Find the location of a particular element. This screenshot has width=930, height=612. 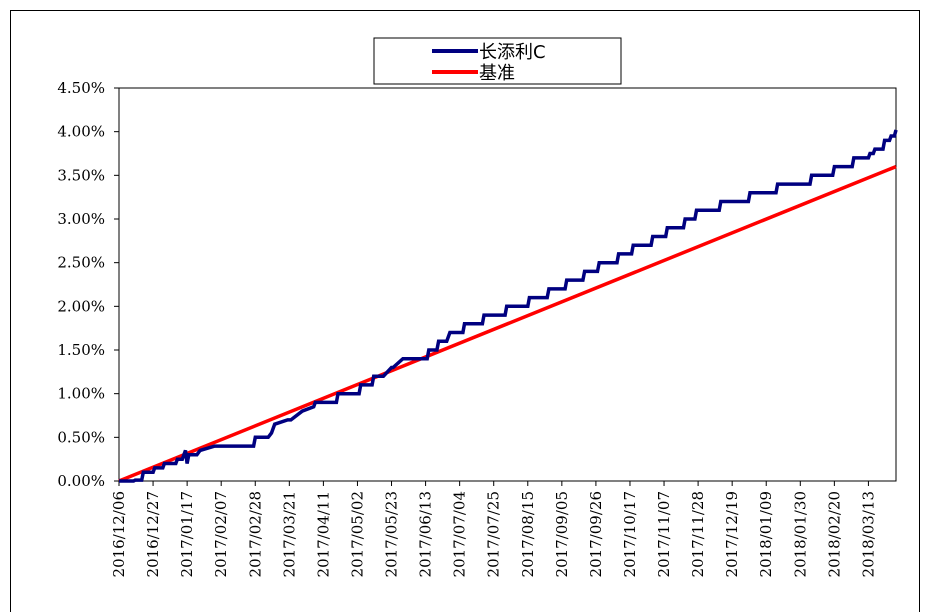

x-tick-label: 2017/07/25 is located at coordinates (494, 534).